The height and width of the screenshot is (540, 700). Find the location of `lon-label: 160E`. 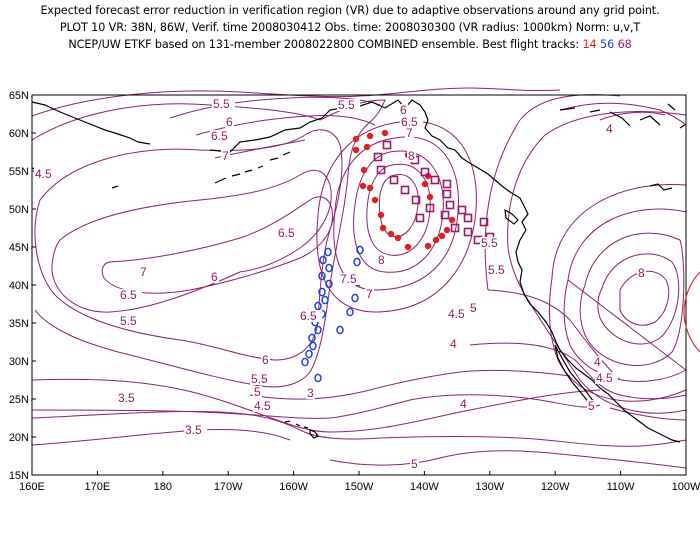

lon-label: 160E is located at coordinates (32, 487).